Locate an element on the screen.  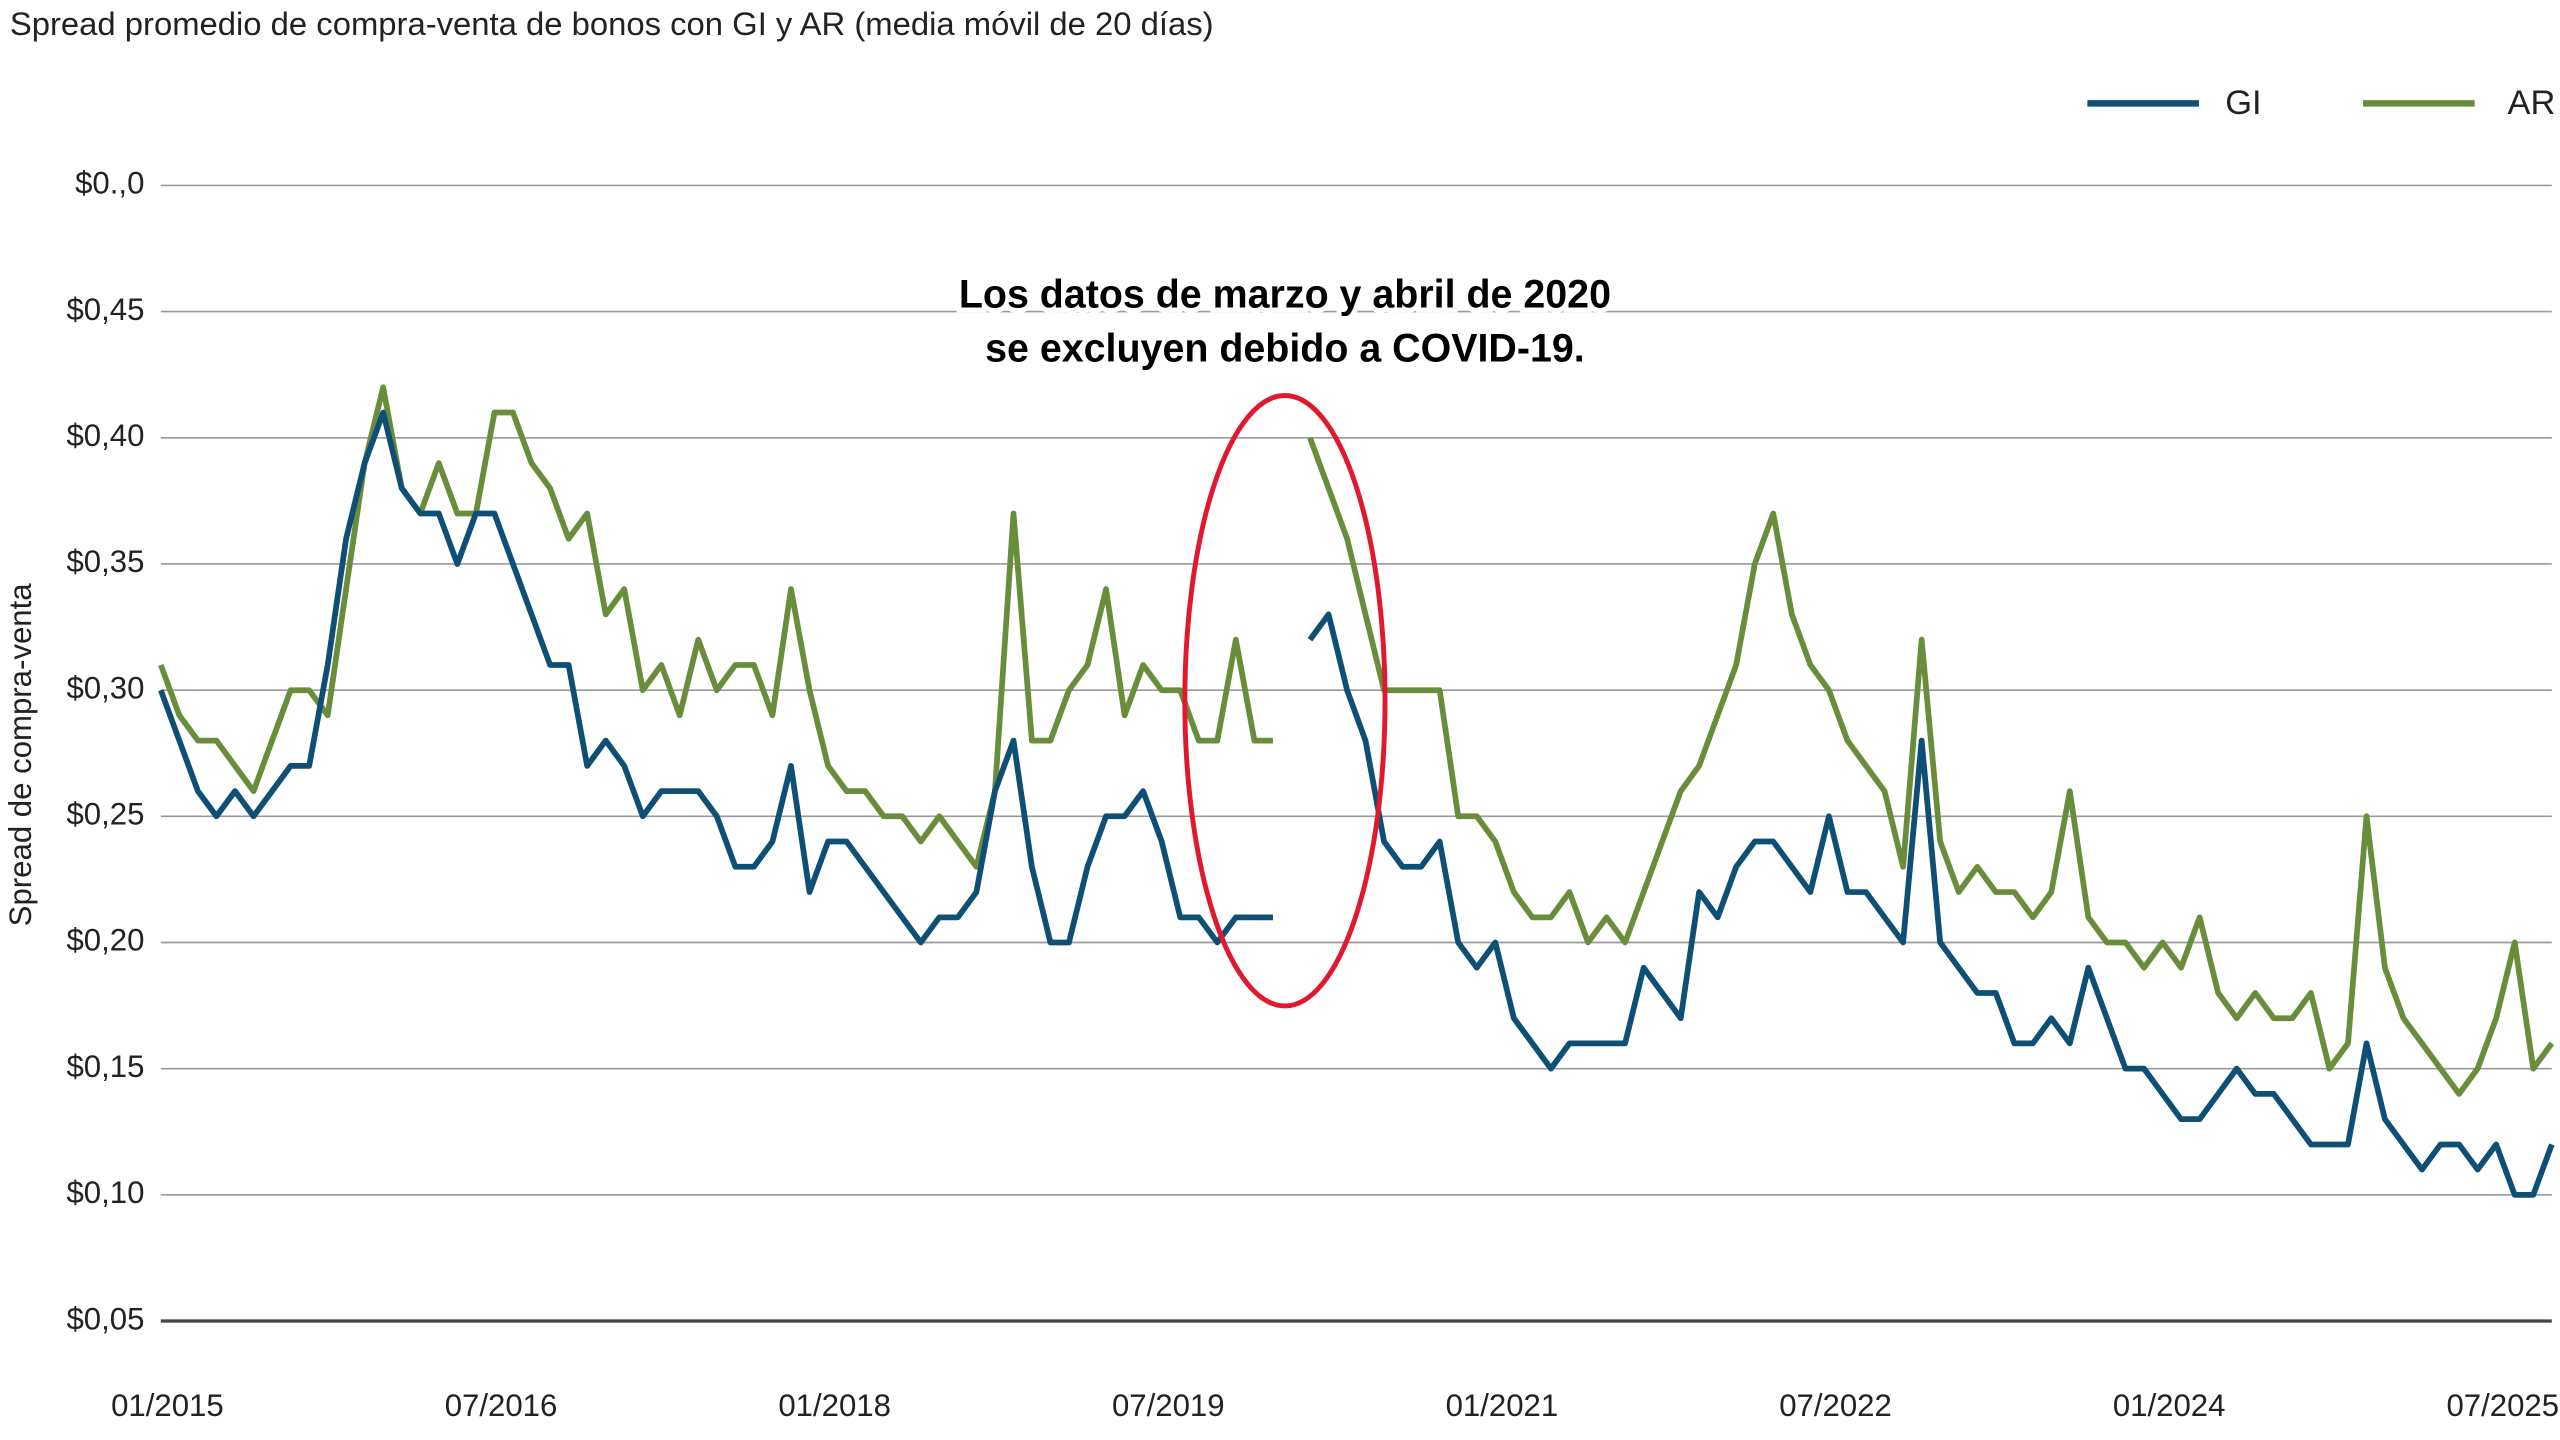
y-tick-label: $0,30 is located at coordinates (105, 687).